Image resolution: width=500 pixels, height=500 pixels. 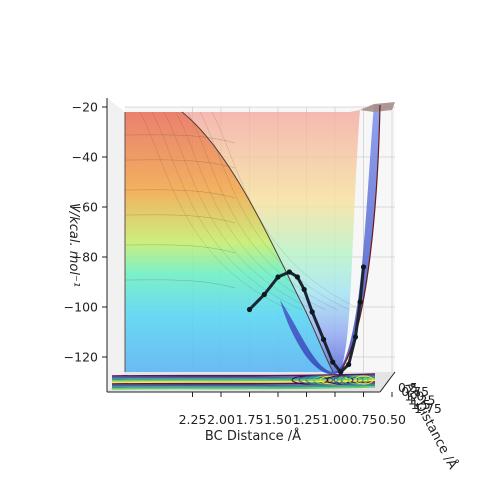 I want to click on z-ticks: 0.50.751.01.251.51.75, so click(x=420, y=398).